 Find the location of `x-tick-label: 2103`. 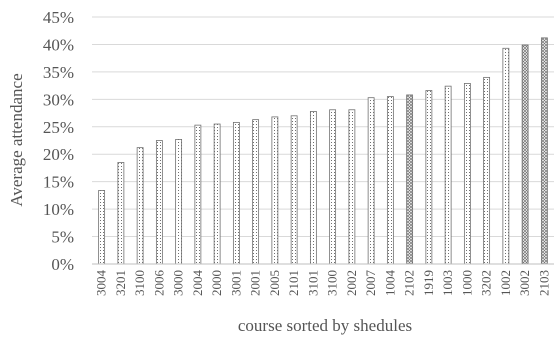

x-tick-label: 2103 is located at coordinates (543, 283).